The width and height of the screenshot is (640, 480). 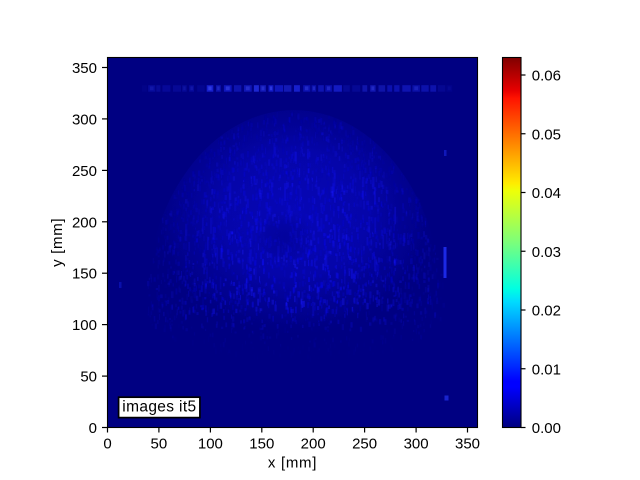 What do you see at coordinates (159, 406) in the screenshot?
I see `svg-text: images it5` at bounding box center [159, 406].